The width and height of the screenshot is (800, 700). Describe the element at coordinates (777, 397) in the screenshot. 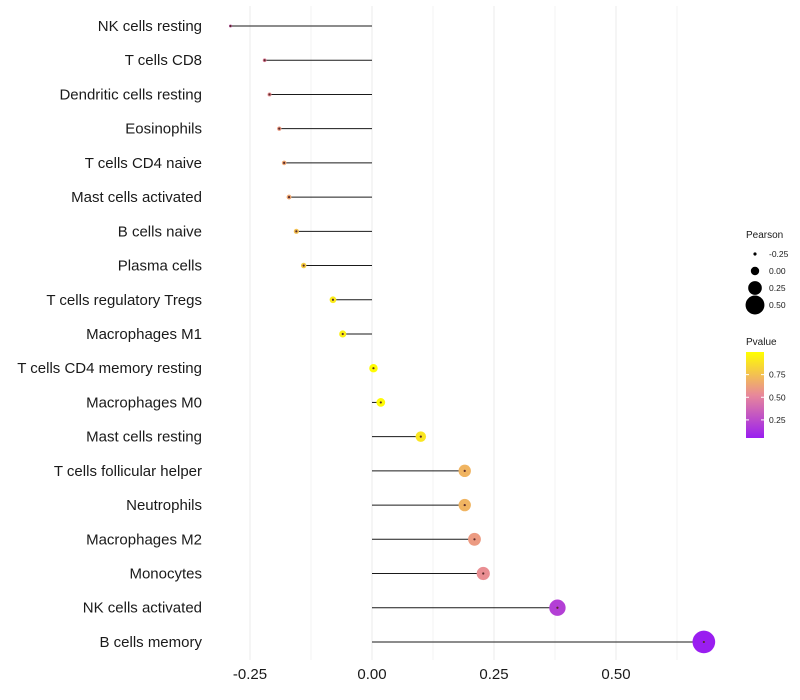

I see `color-legend-label: 0.50` at that location.